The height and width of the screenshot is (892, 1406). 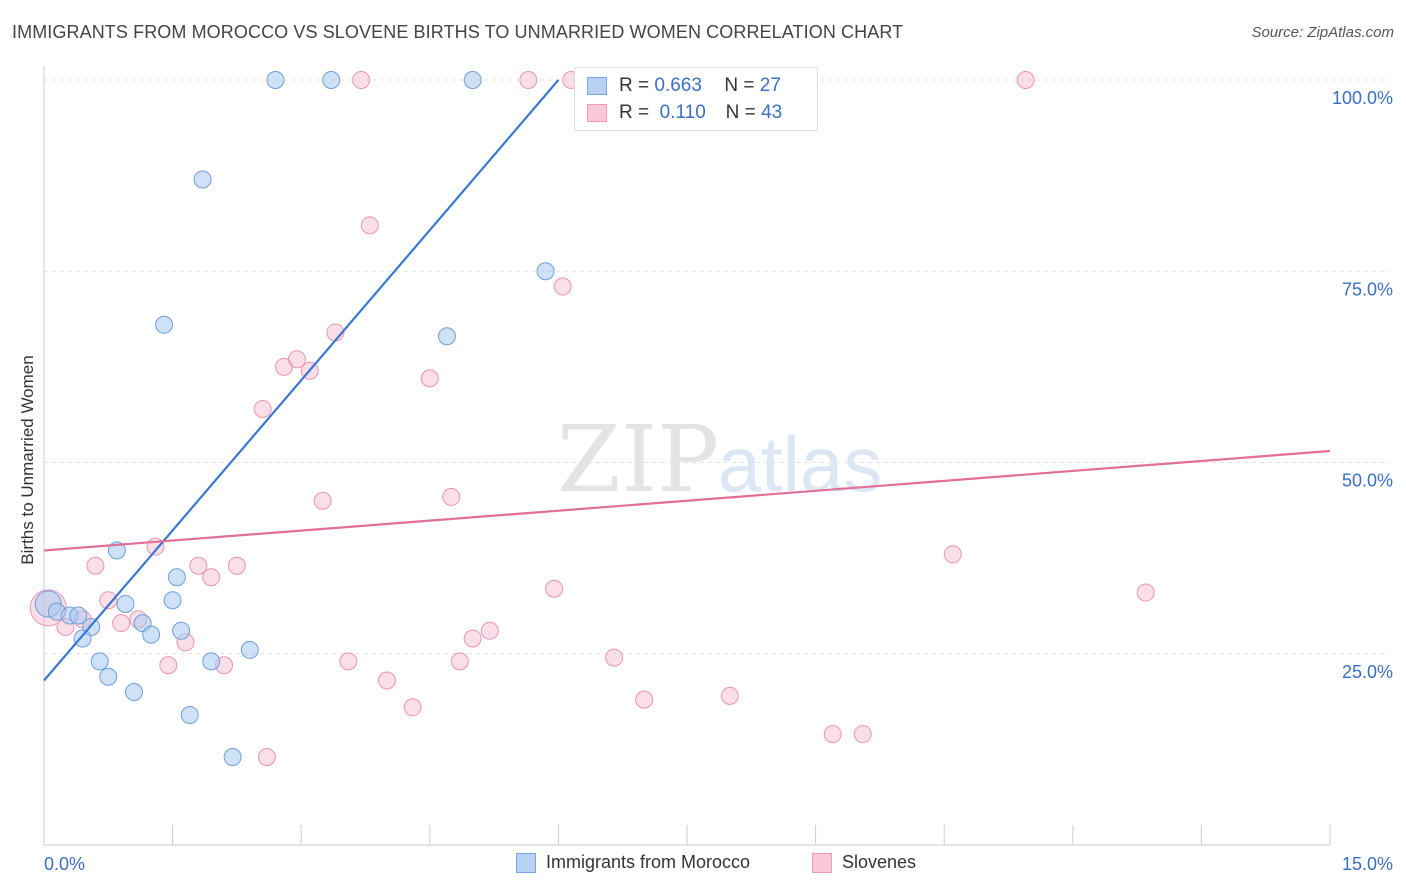 I want to click on y-axis-label: Births to Unmarried Women, so click(x=27, y=460).